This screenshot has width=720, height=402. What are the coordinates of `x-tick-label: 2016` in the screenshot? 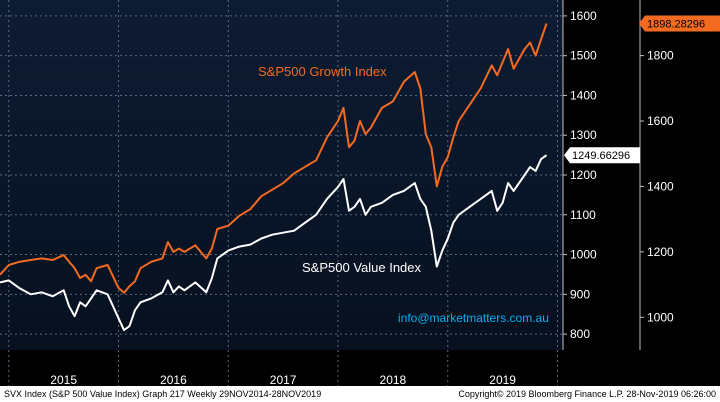 It's located at (173, 379).